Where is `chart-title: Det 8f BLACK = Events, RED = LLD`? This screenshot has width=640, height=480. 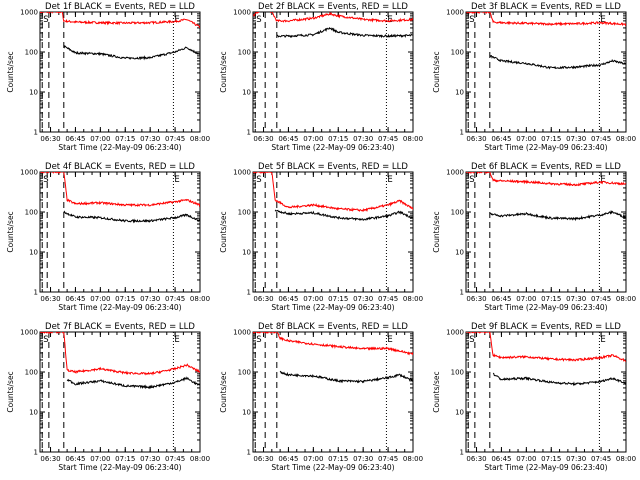 chart-title: Det 8f BLACK = Events, RED = LLD is located at coordinates (333, 327).